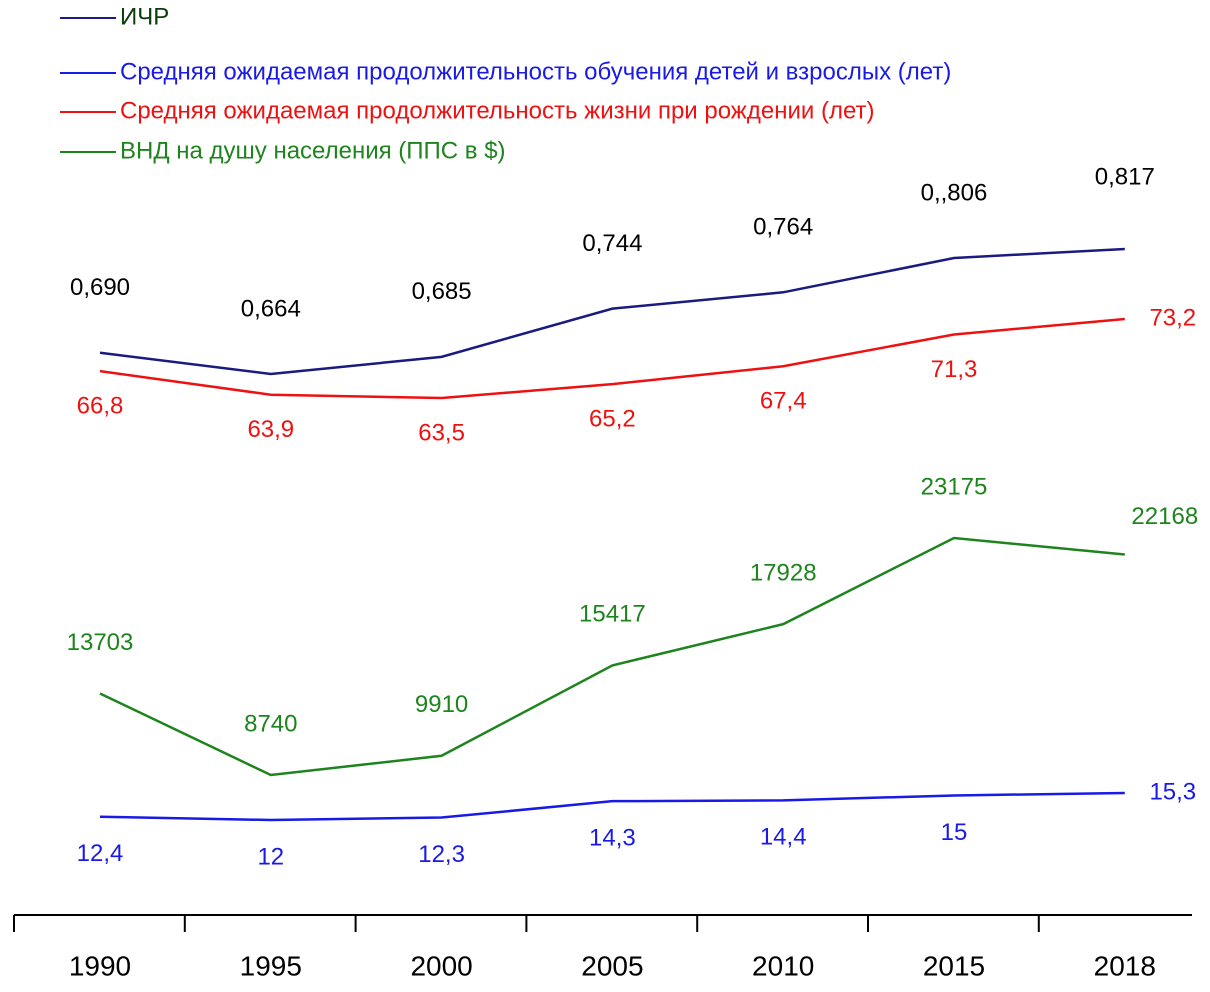  What do you see at coordinates (100, 965) in the screenshot?
I see `x-tick-label: 1990` at bounding box center [100, 965].